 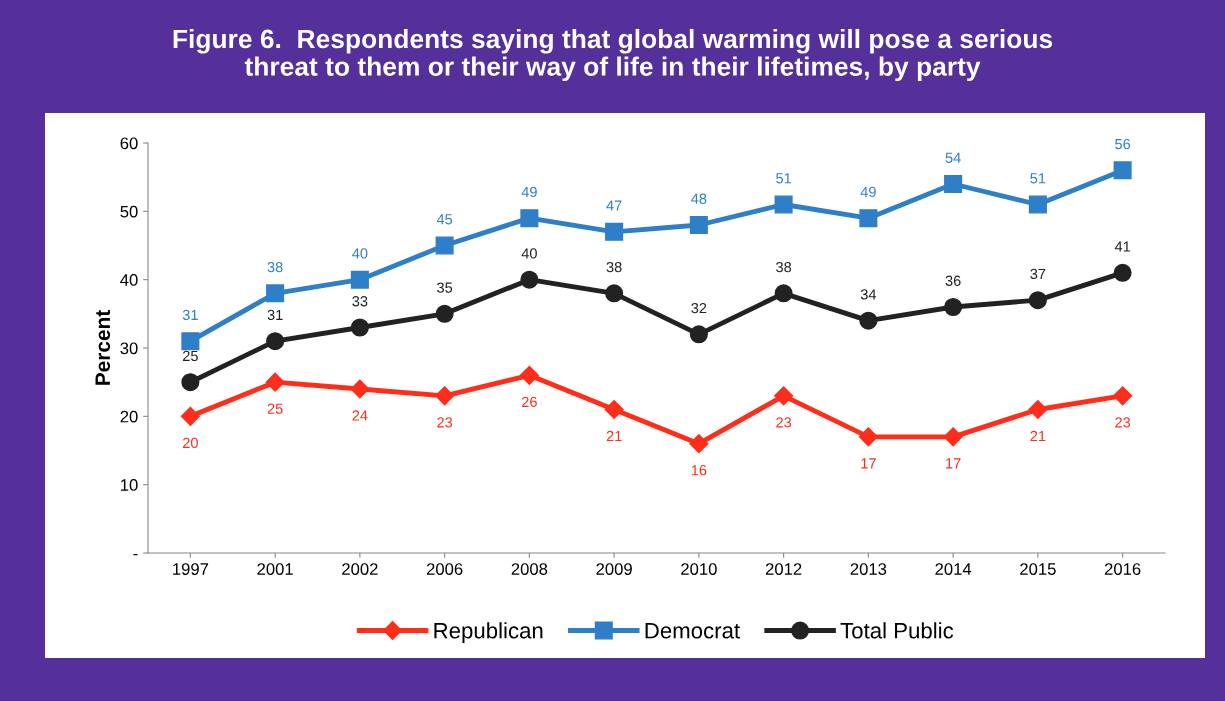 I want to click on data-label: 24, so click(x=360, y=415).